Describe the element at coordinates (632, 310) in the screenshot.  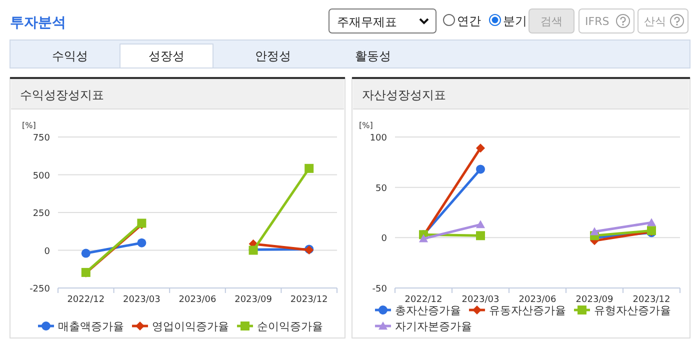
I see `legend-label: 유형자산증가율` at that location.